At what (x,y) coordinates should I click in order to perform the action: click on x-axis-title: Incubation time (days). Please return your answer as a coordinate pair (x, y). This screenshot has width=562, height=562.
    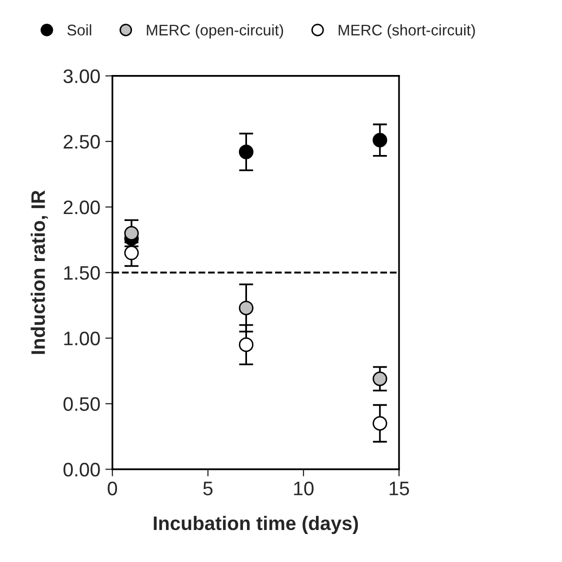
    Looking at the image, I should click on (256, 525).